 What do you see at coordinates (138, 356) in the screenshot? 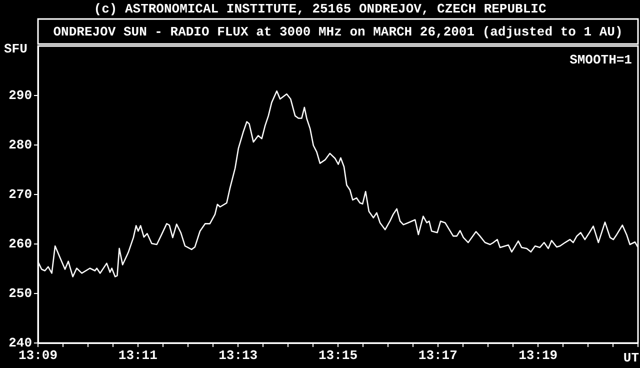
I see `x-tick-label: 13:11` at bounding box center [138, 356].